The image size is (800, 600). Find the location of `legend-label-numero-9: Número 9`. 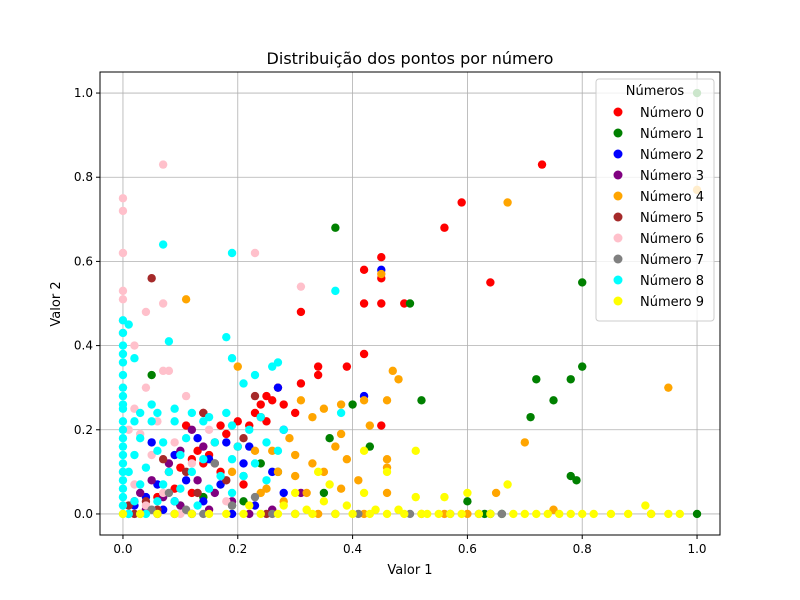

legend-label-numero-9: Número 9 is located at coordinates (672, 302).